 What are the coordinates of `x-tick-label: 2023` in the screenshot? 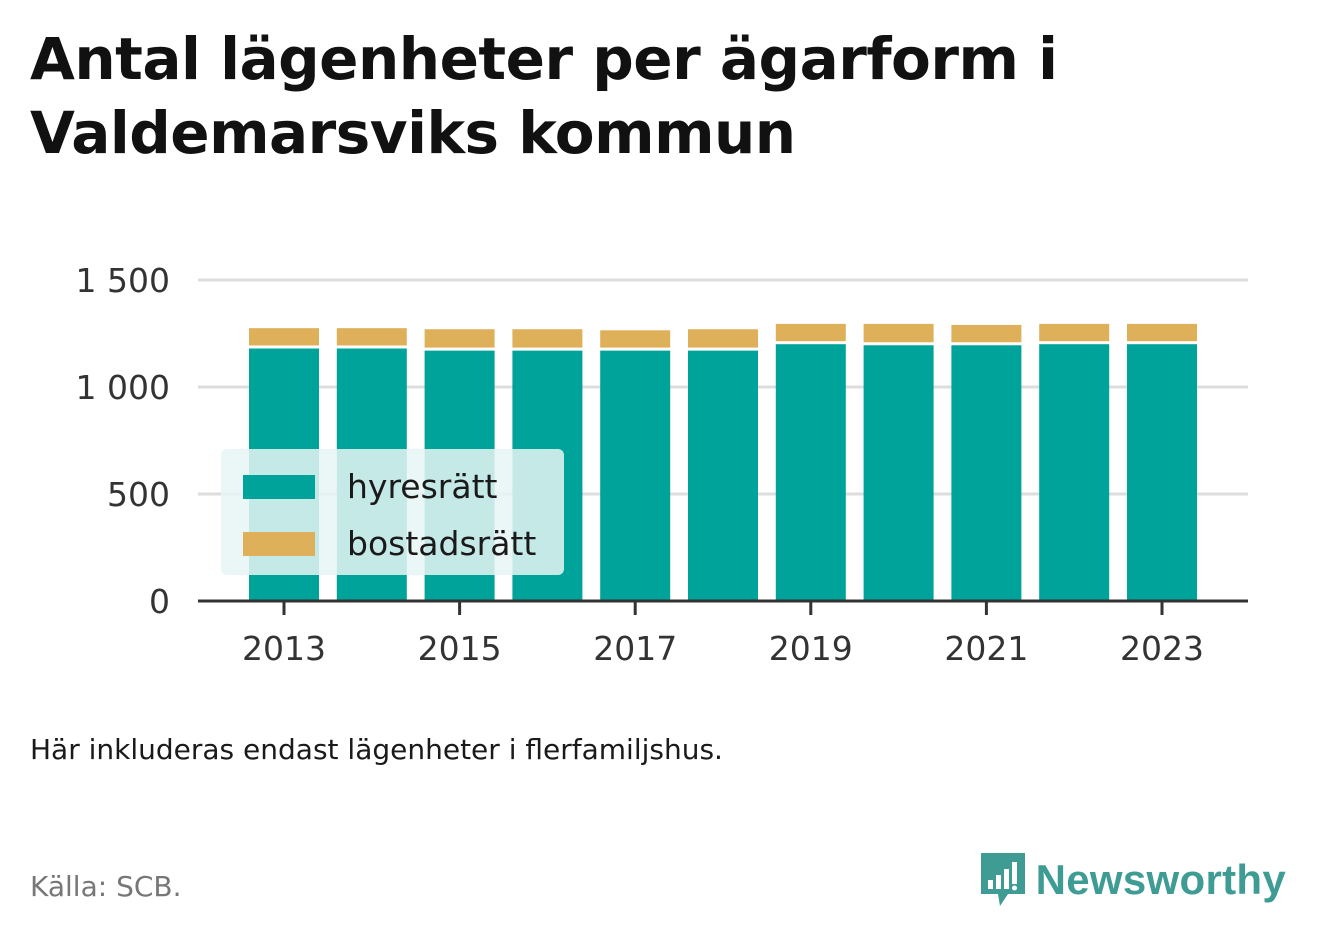 It's located at (1162, 648).